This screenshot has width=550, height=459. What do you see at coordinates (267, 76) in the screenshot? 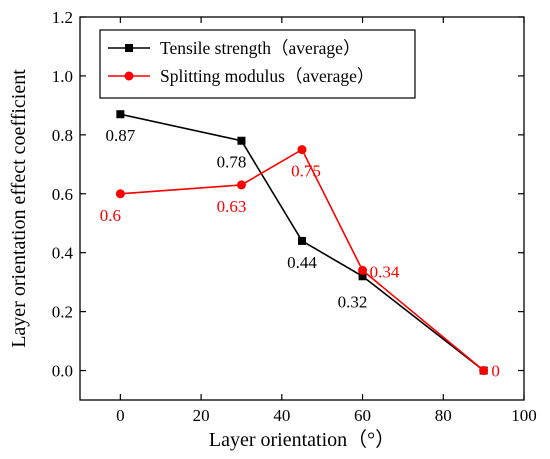
I see `legend-label: Splitting modulus（average）` at bounding box center [267, 76].